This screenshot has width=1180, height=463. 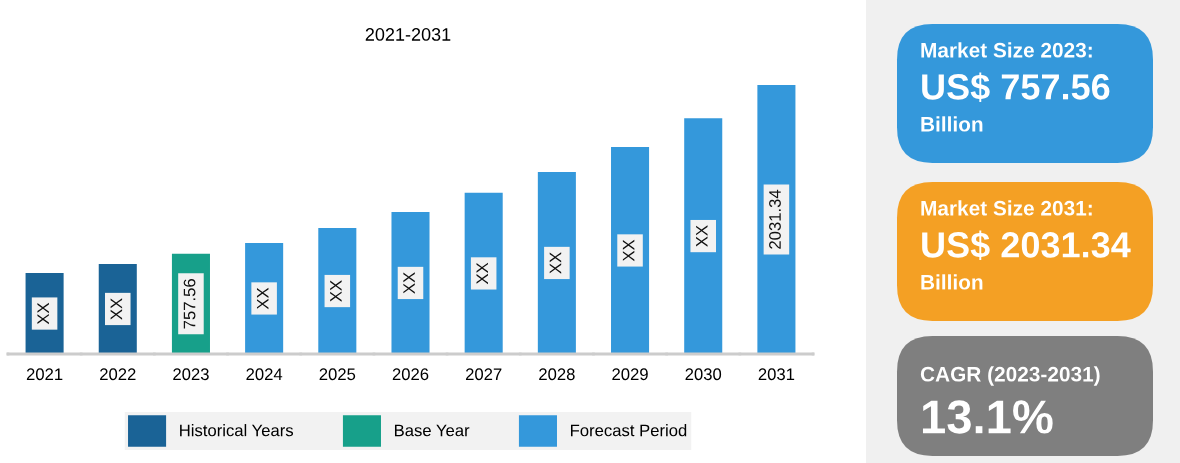 What do you see at coordinates (237, 430) in the screenshot?
I see `legend-label: Historical Years` at bounding box center [237, 430].